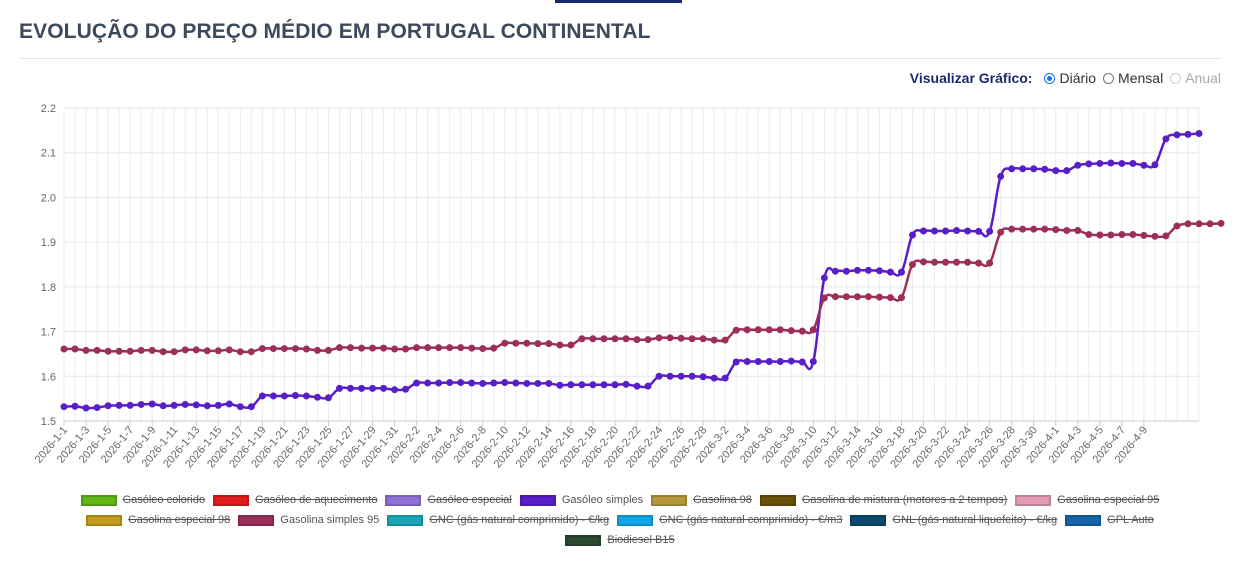 The height and width of the screenshot is (566, 1241). I want to click on legend-label: Gasolina especial 95, so click(1108, 500).